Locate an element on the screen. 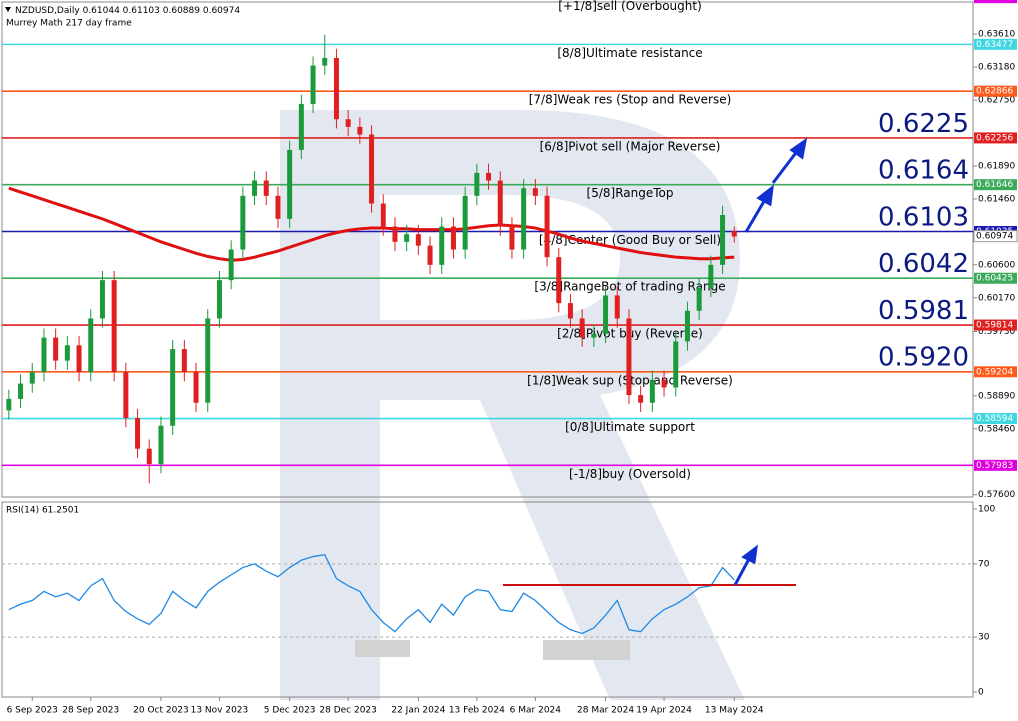 The width and height of the screenshot is (1018, 721). target-label: 0.5981 is located at coordinates (923, 311).